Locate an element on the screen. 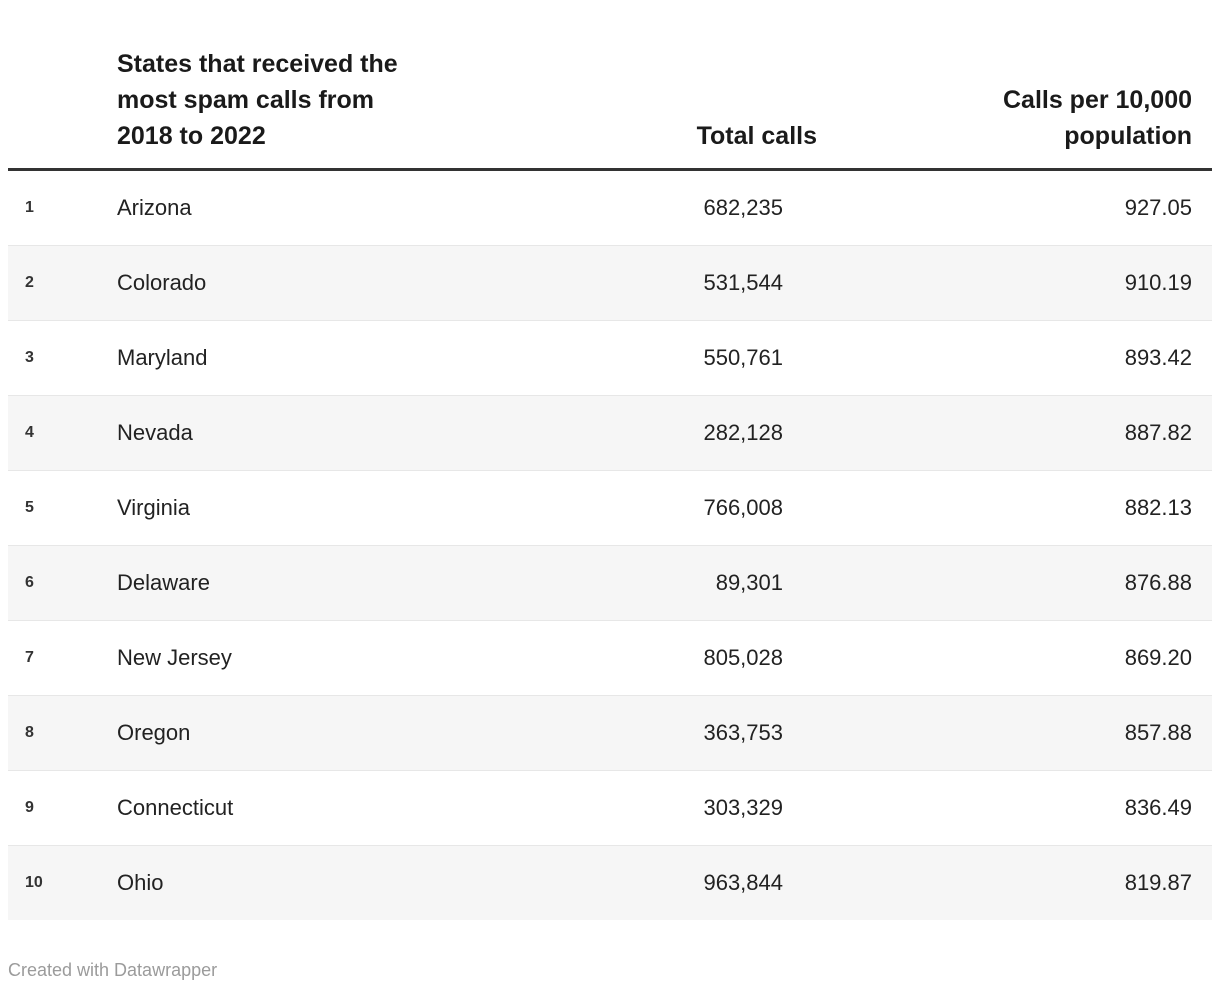  per-capita-cell: 893.42 is located at coordinates (1017, 358).